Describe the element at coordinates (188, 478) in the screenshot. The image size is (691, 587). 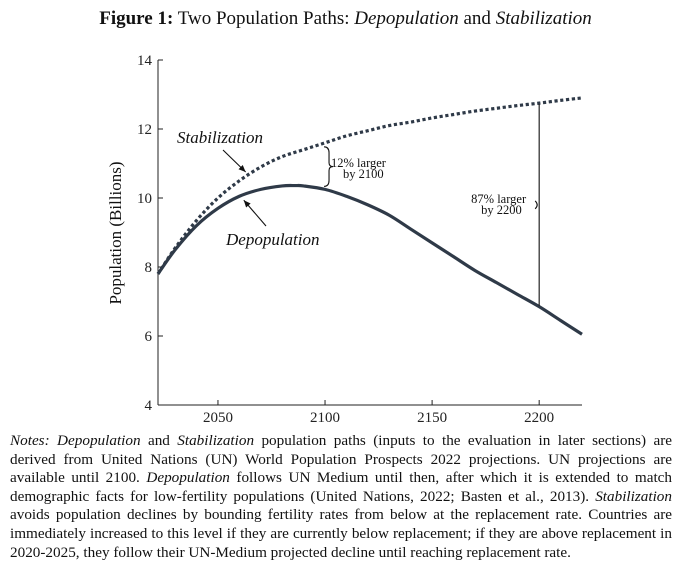
I see `notes-depopulation-2: Depopulation` at that location.